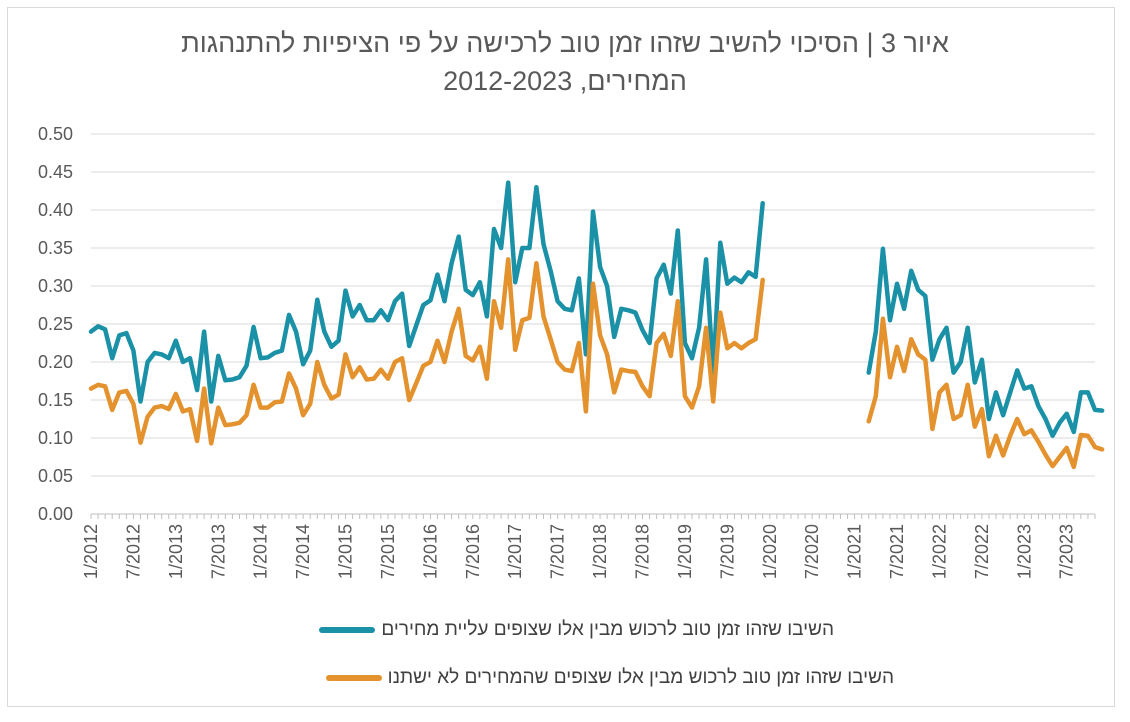  I want to click on x-tick-label: 1/2012, so click(91, 551).